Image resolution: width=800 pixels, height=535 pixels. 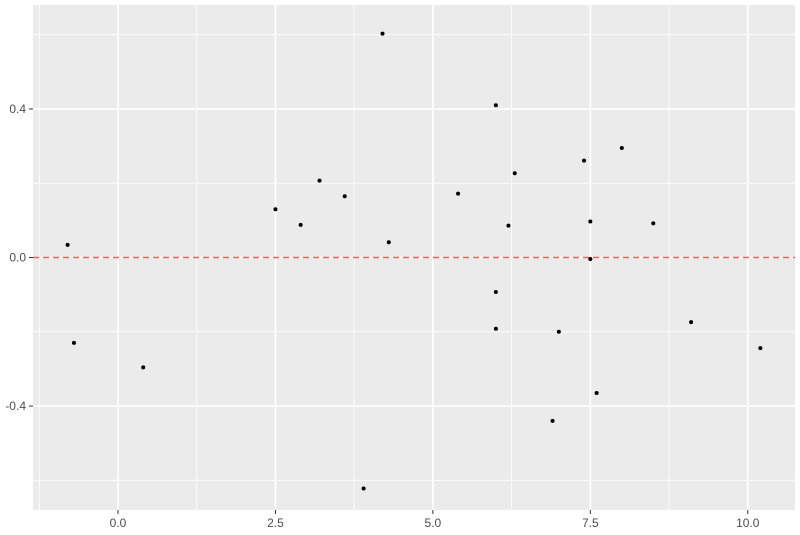 I want to click on x-tick-label: 0.0, so click(x=118, y=523).